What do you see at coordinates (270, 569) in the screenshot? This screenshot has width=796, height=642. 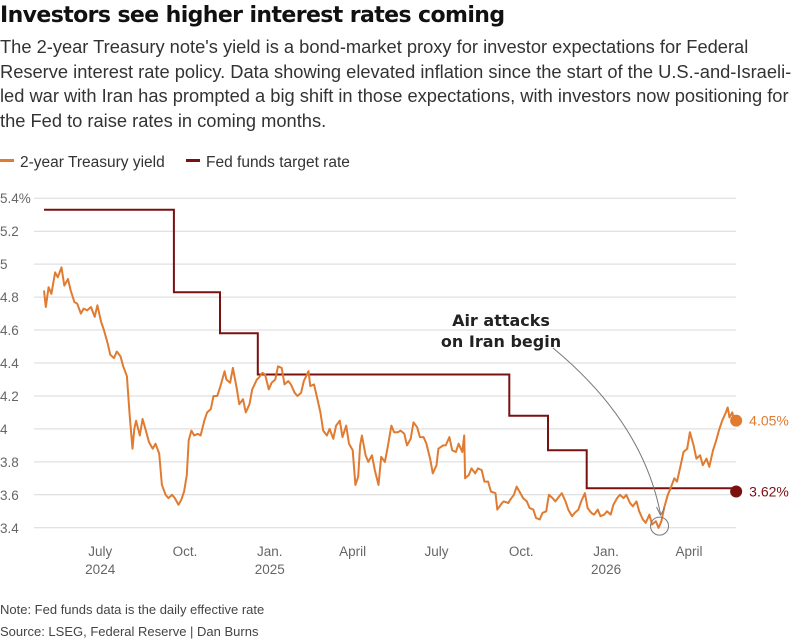 I see `x-tick-year-label: 2025` at bounding box center [270, 569].